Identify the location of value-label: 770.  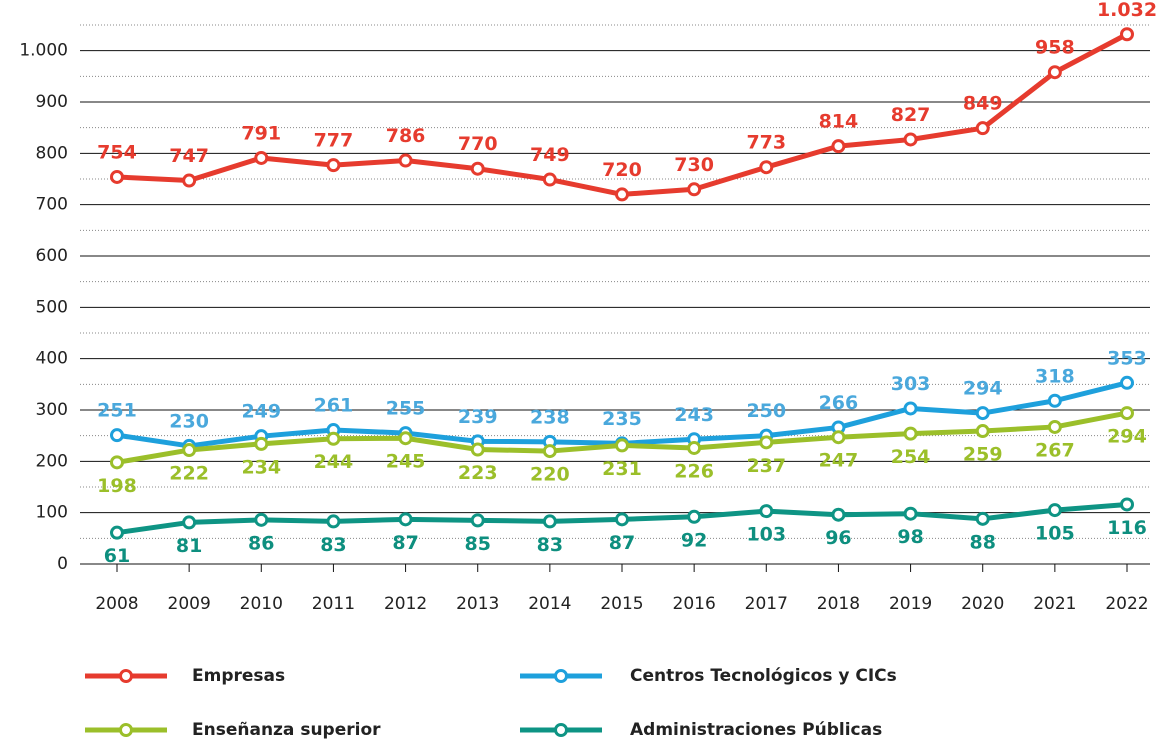
(478, 144).